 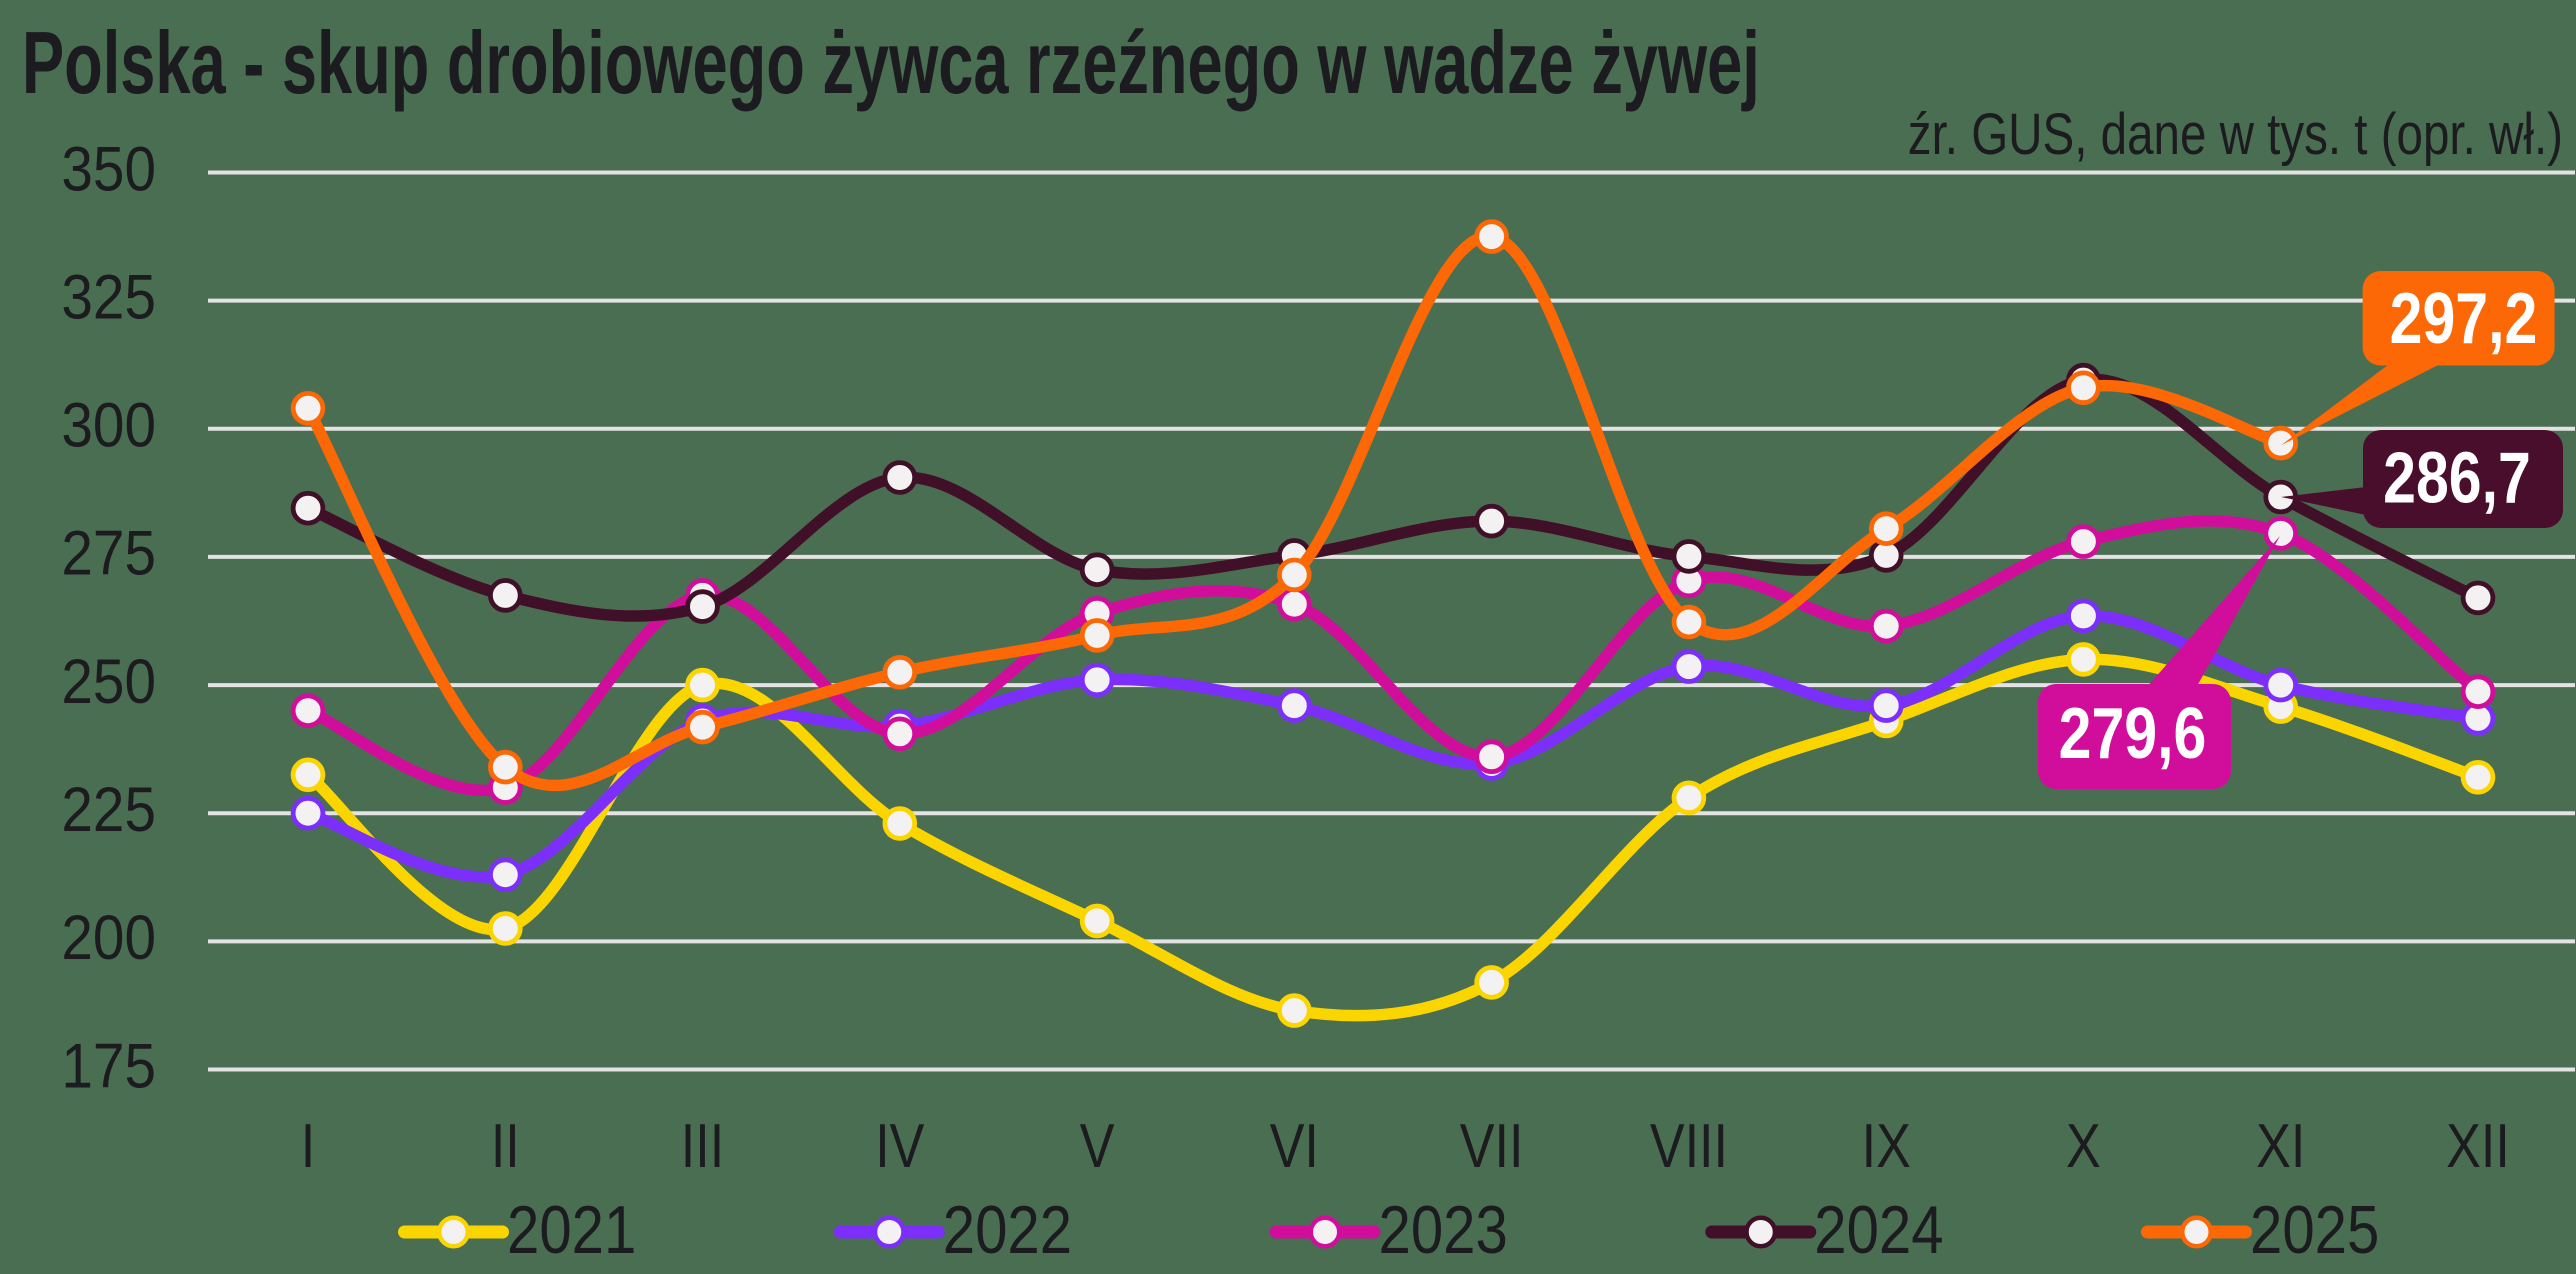 I want to click on svg-text: V, so click(x=1097, y=1146).